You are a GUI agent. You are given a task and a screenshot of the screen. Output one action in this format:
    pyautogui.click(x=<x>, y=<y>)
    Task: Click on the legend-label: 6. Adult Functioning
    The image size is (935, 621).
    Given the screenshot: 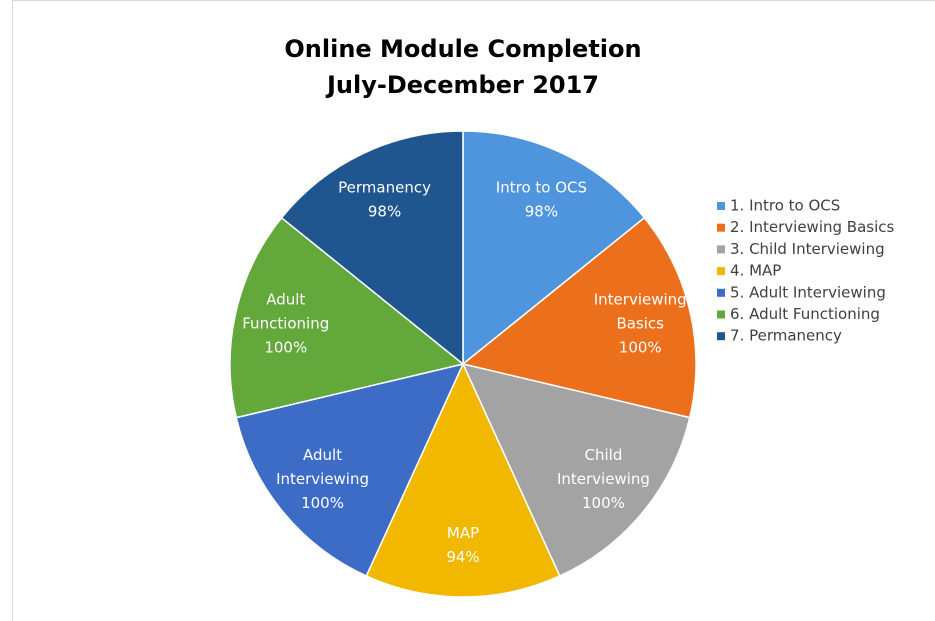 What is the action you would take?
    pyautogui.click(x=805, y=314)
    